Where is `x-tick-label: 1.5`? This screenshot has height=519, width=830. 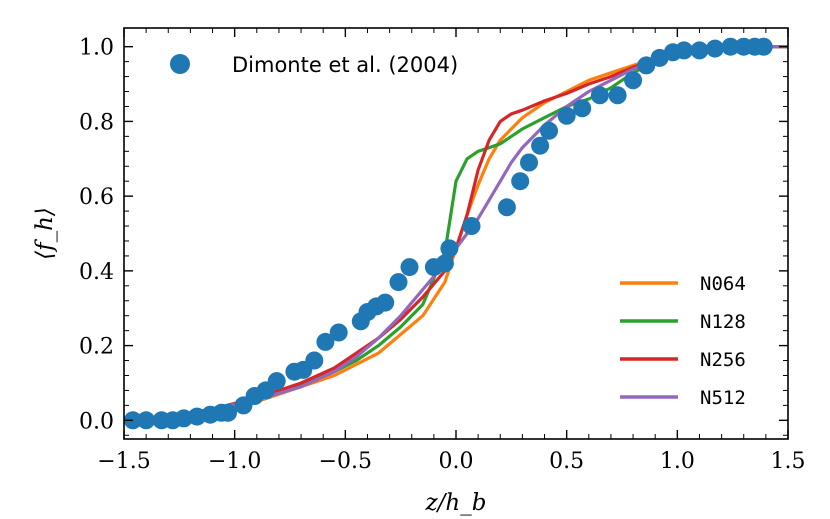
x-tick-label: 1.5 is located at coordinates (788, 461).